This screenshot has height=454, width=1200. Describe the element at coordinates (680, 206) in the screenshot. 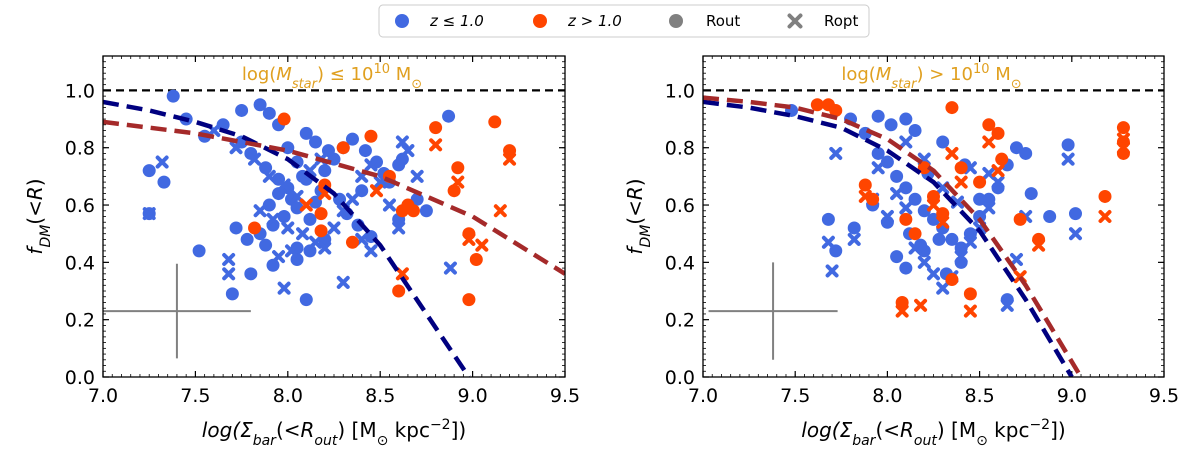

I see `y-tick-label: 0.6` at that location.